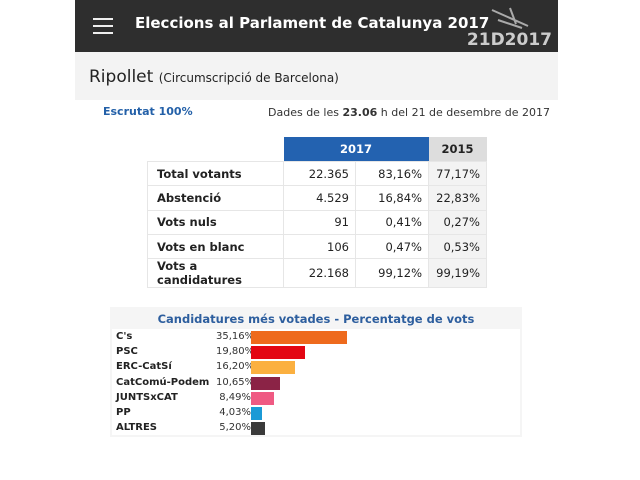 The width and height of the screenshot is (640, 480). I want to click on party-pct-label: 4,03%, so click(235, 412).